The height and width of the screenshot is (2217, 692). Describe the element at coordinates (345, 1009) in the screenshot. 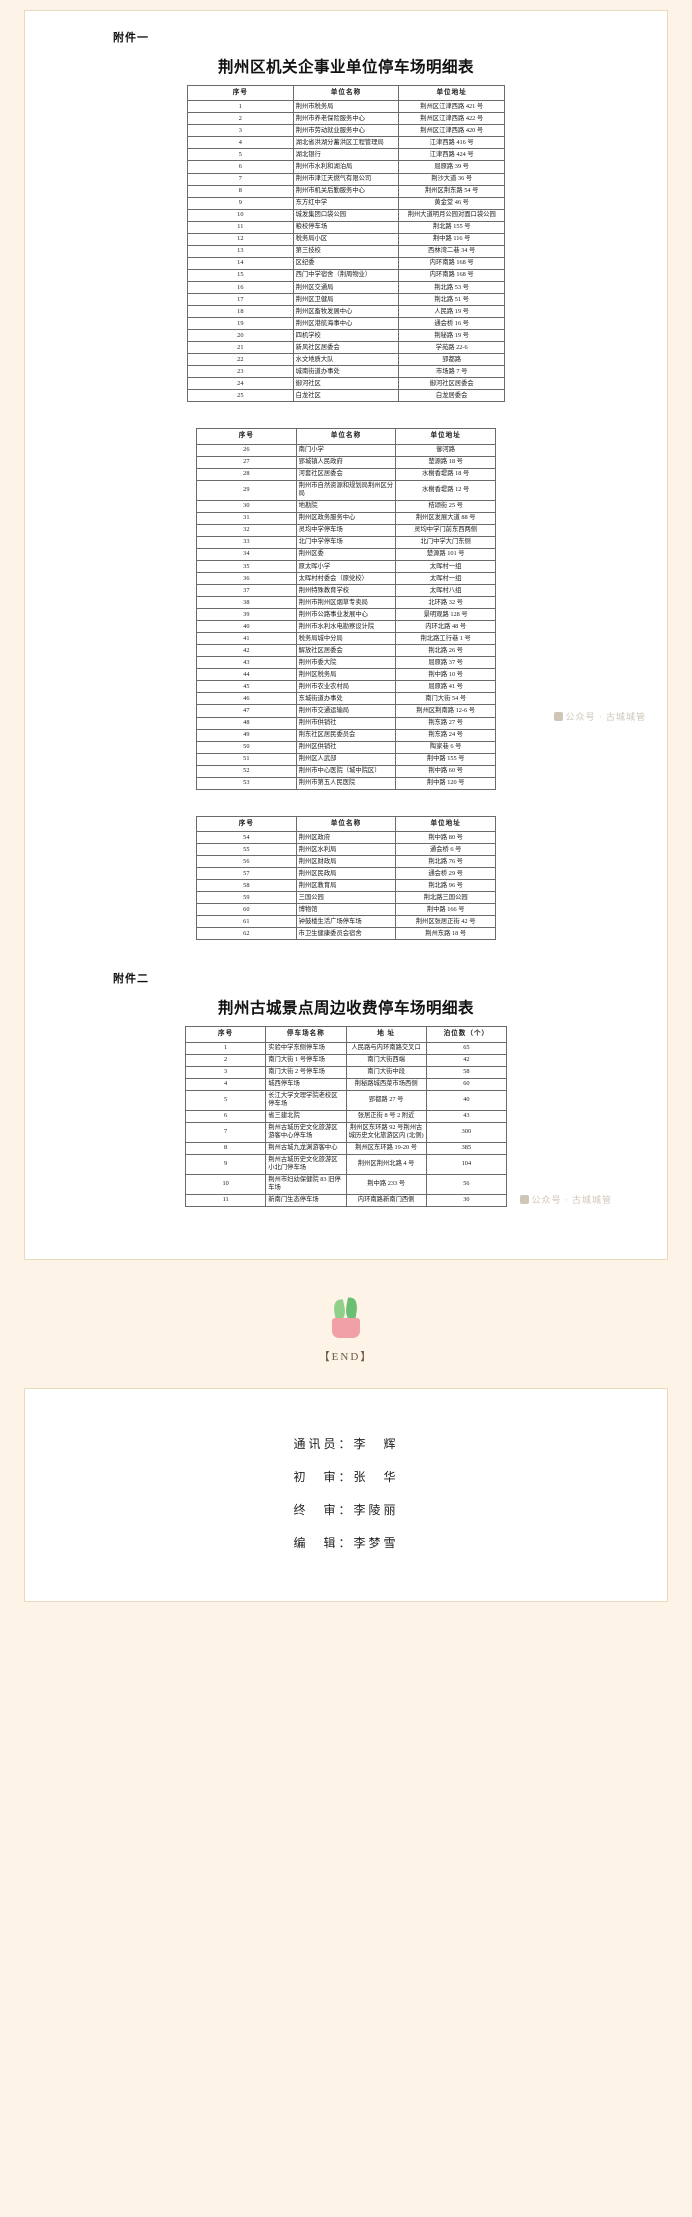

I see `attachment-two-title: 荆州古城景点周边收费停车场明细表` at that location.